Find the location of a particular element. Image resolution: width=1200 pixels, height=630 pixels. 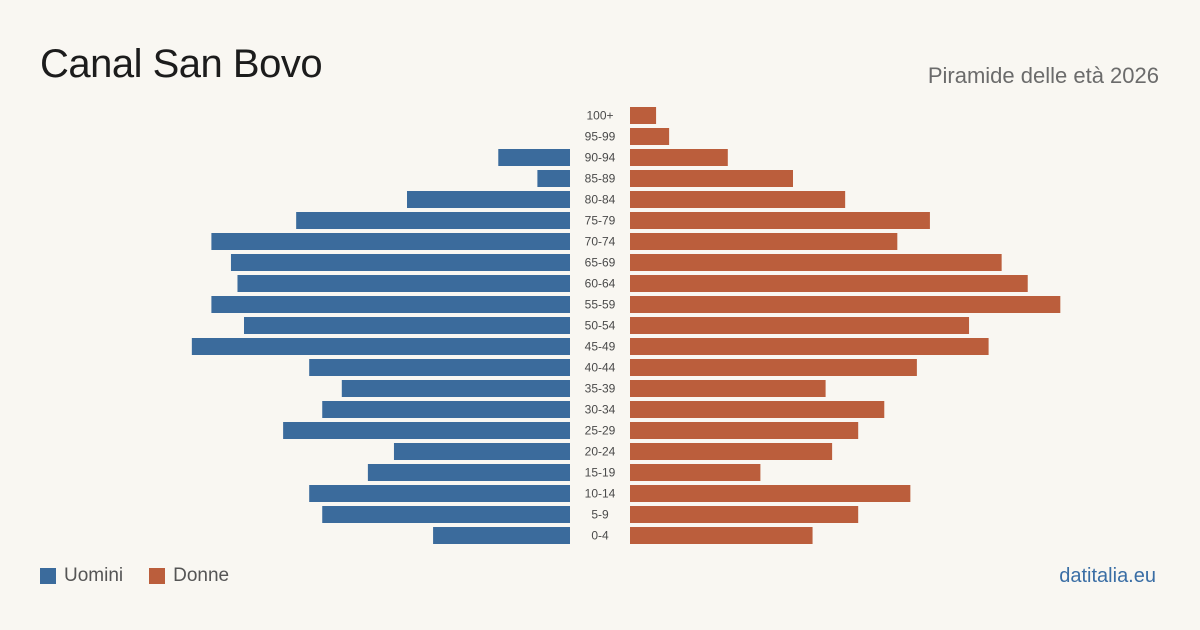

chart-subtitle: Piramide delle età 2026 is located at coordinates (1043, 75).